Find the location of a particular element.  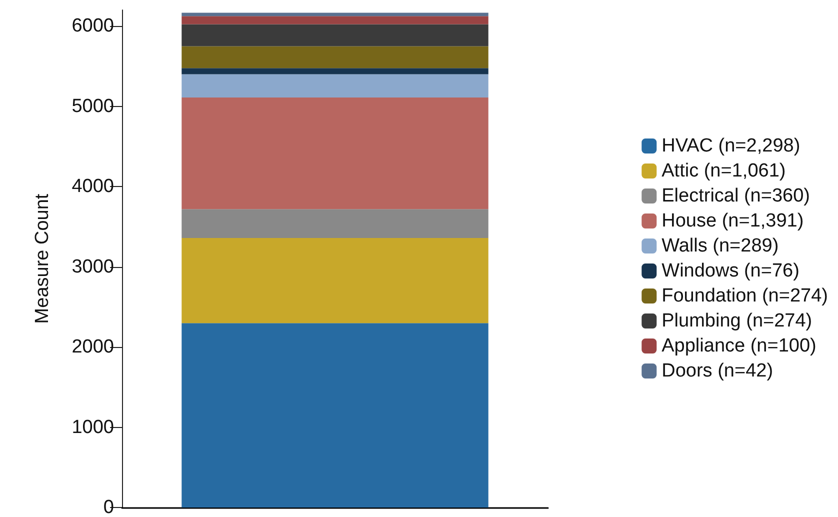

legend-label: Electrical (n=360) is located at coordinates (736, 196).